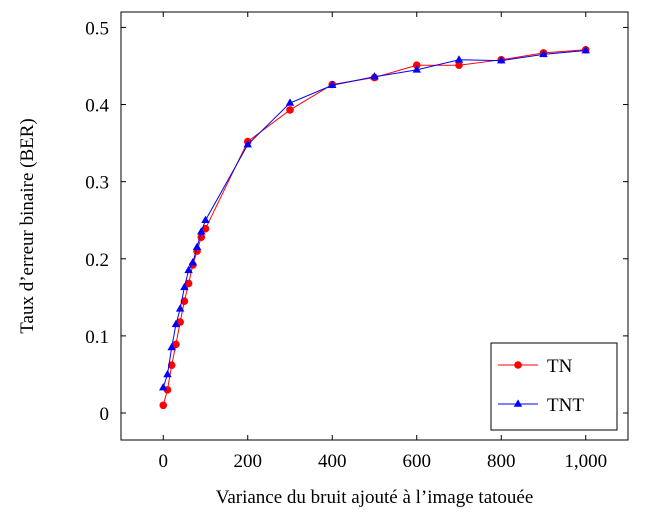  What do you see at coordinates (105, 414) in the screenshot?
I see `y-tick-label: 0` at bounding box center [105, 414].